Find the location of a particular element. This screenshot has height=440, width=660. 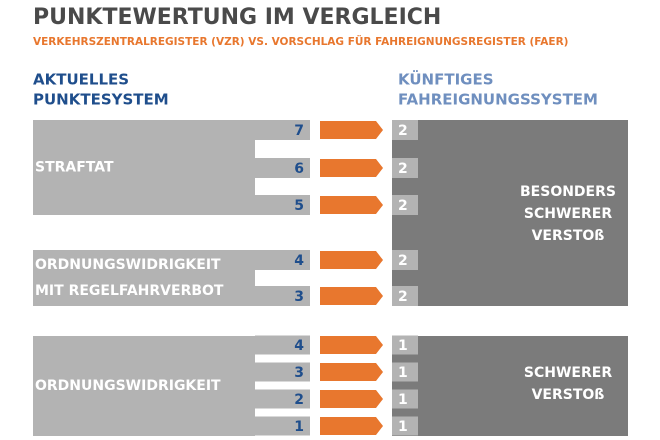

left-heading: PUNKTESYSTEM is located at coordinates (101, 100).